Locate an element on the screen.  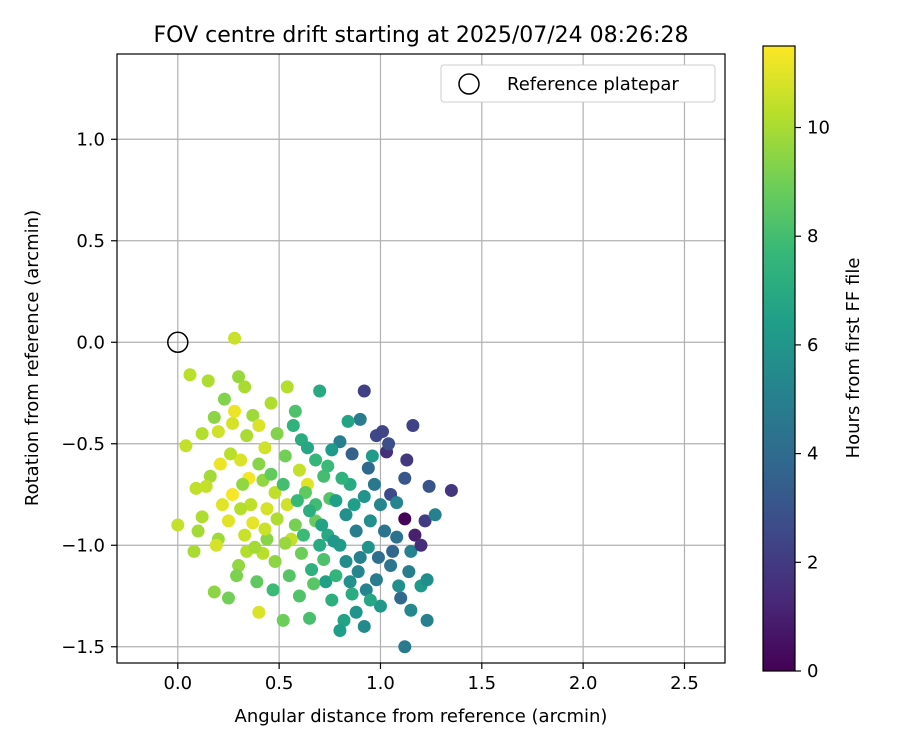
x-tick-label: 2.0 is located at coordinates (583, 683).